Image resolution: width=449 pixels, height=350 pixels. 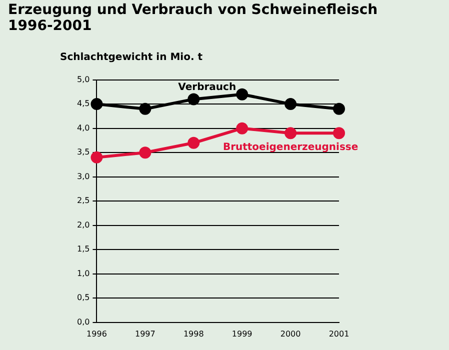 I want to click on y-axis-title: Schlachtgewicht in Mio. t, so click(x=131, y=57).